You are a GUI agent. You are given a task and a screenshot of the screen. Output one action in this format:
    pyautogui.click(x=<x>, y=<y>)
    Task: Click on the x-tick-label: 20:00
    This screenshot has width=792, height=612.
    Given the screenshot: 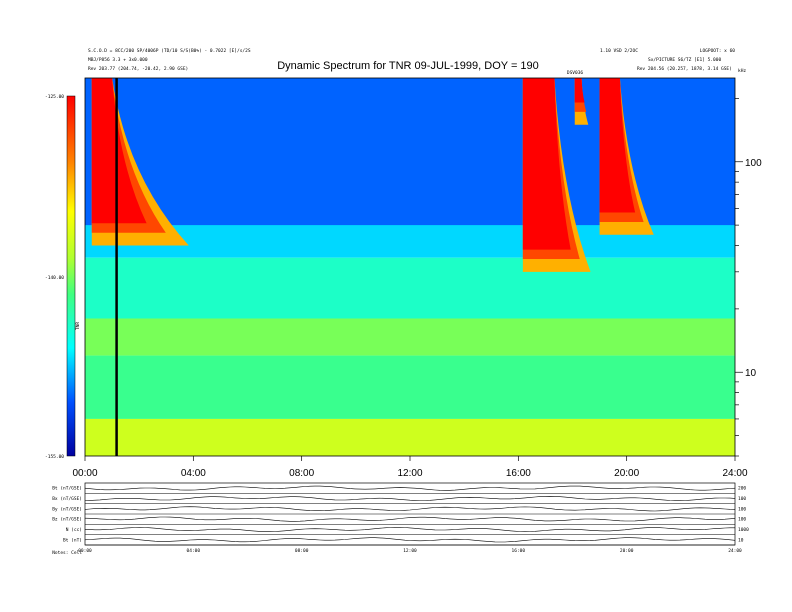 What is the action you would take?
    pyautogui.click(x=626, y=473)
    